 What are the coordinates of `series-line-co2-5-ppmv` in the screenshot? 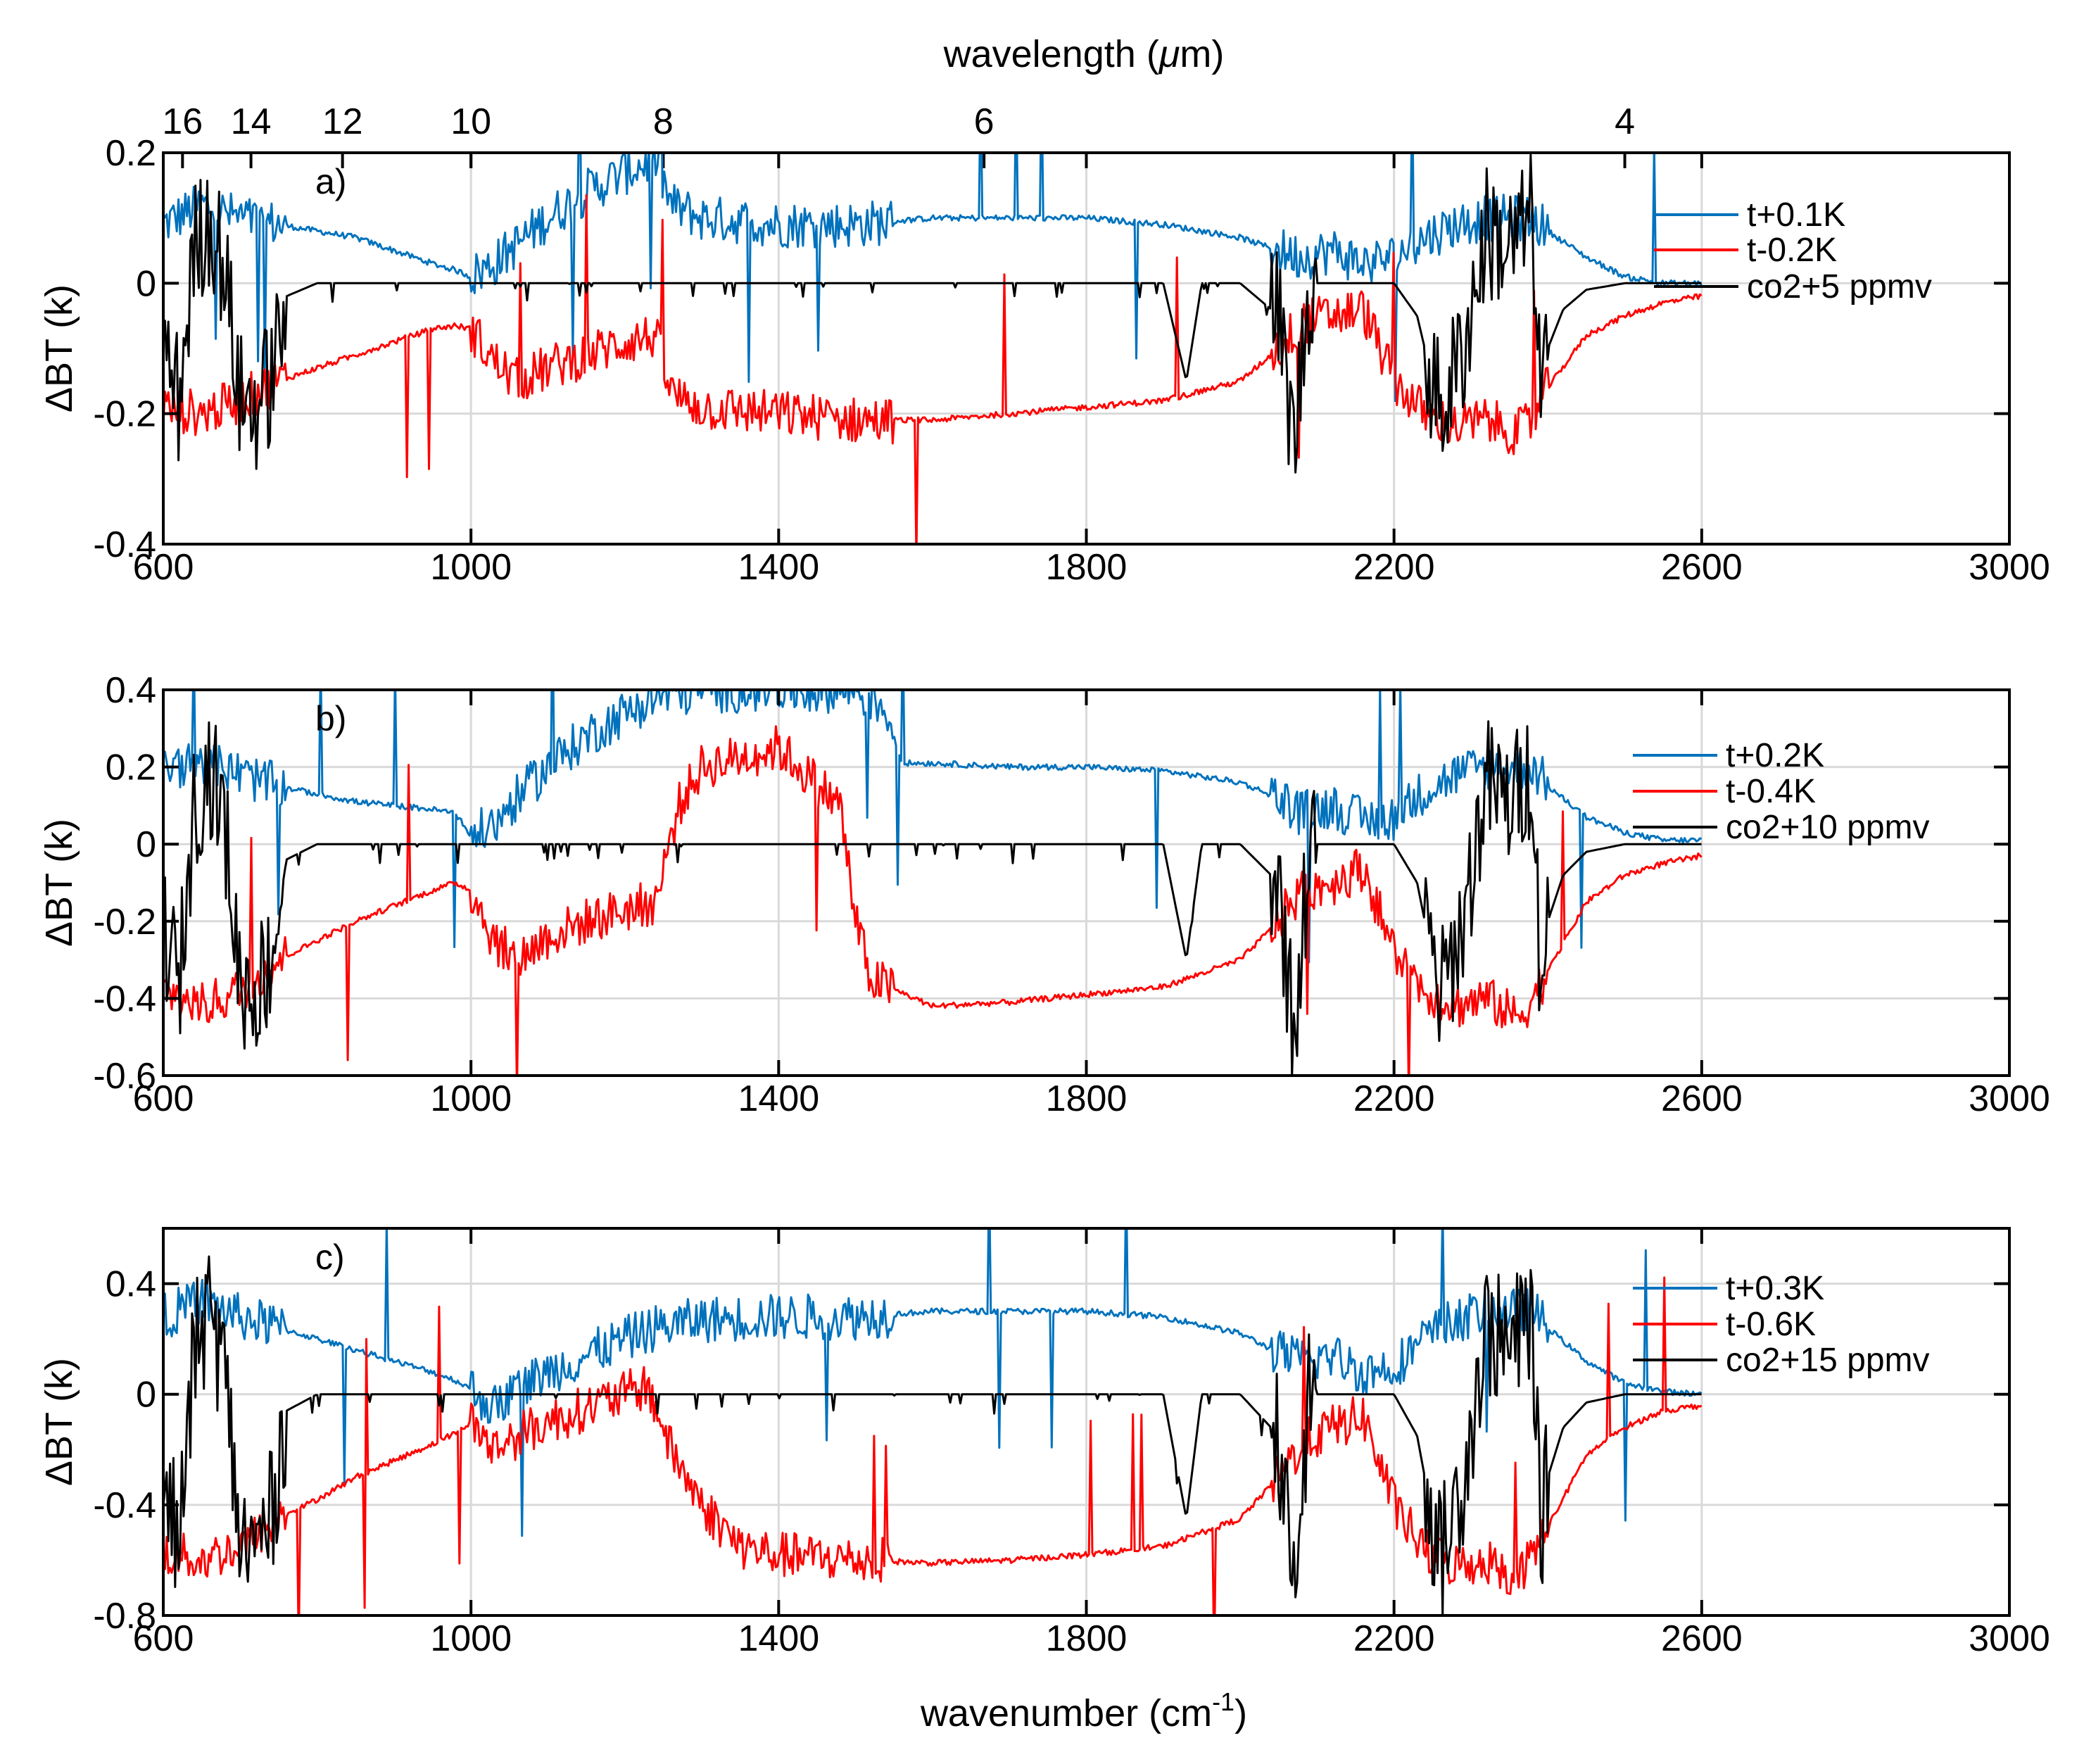 It's located at (933, 314).